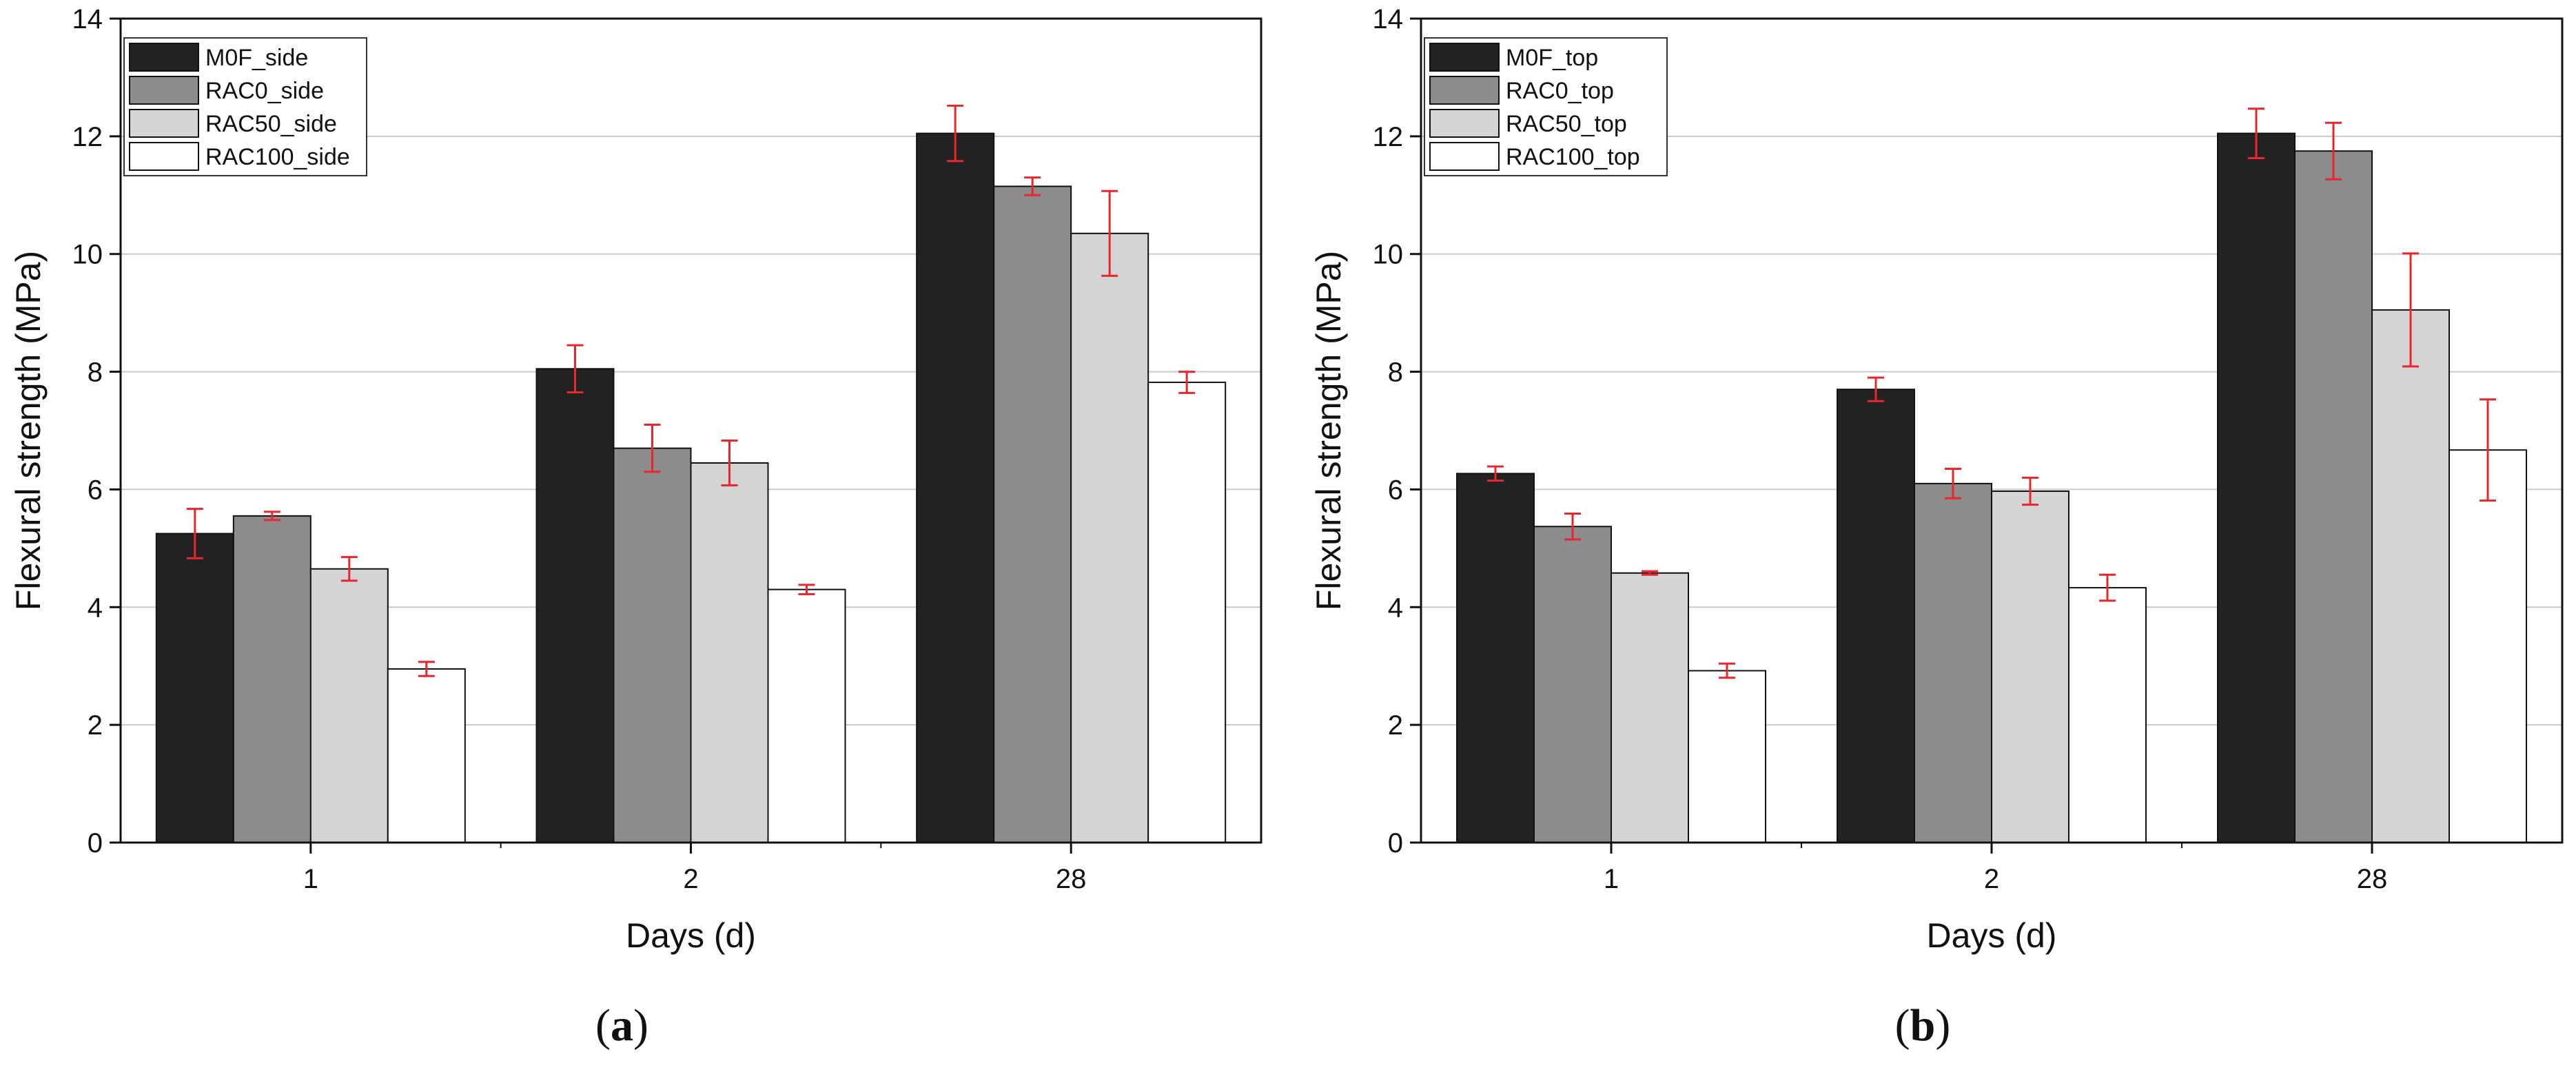 The height and width of the screenshot is (1083, 2576). Describe the element at coordinates (1573, 157) in the screenshot. I see `legend-label-RAC100_top: RAC100_top` at that location.